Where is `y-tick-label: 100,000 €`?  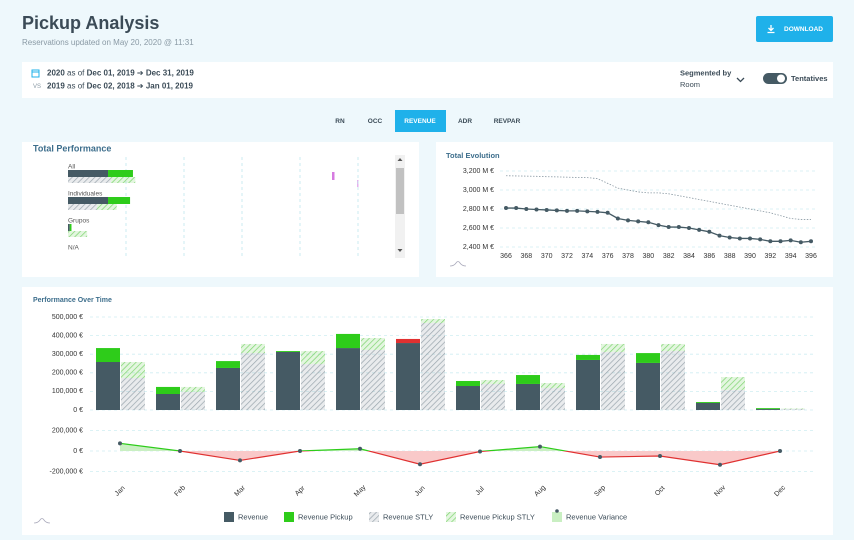
y-tick-label: 100,000 € is located at coordinates (67, 391).